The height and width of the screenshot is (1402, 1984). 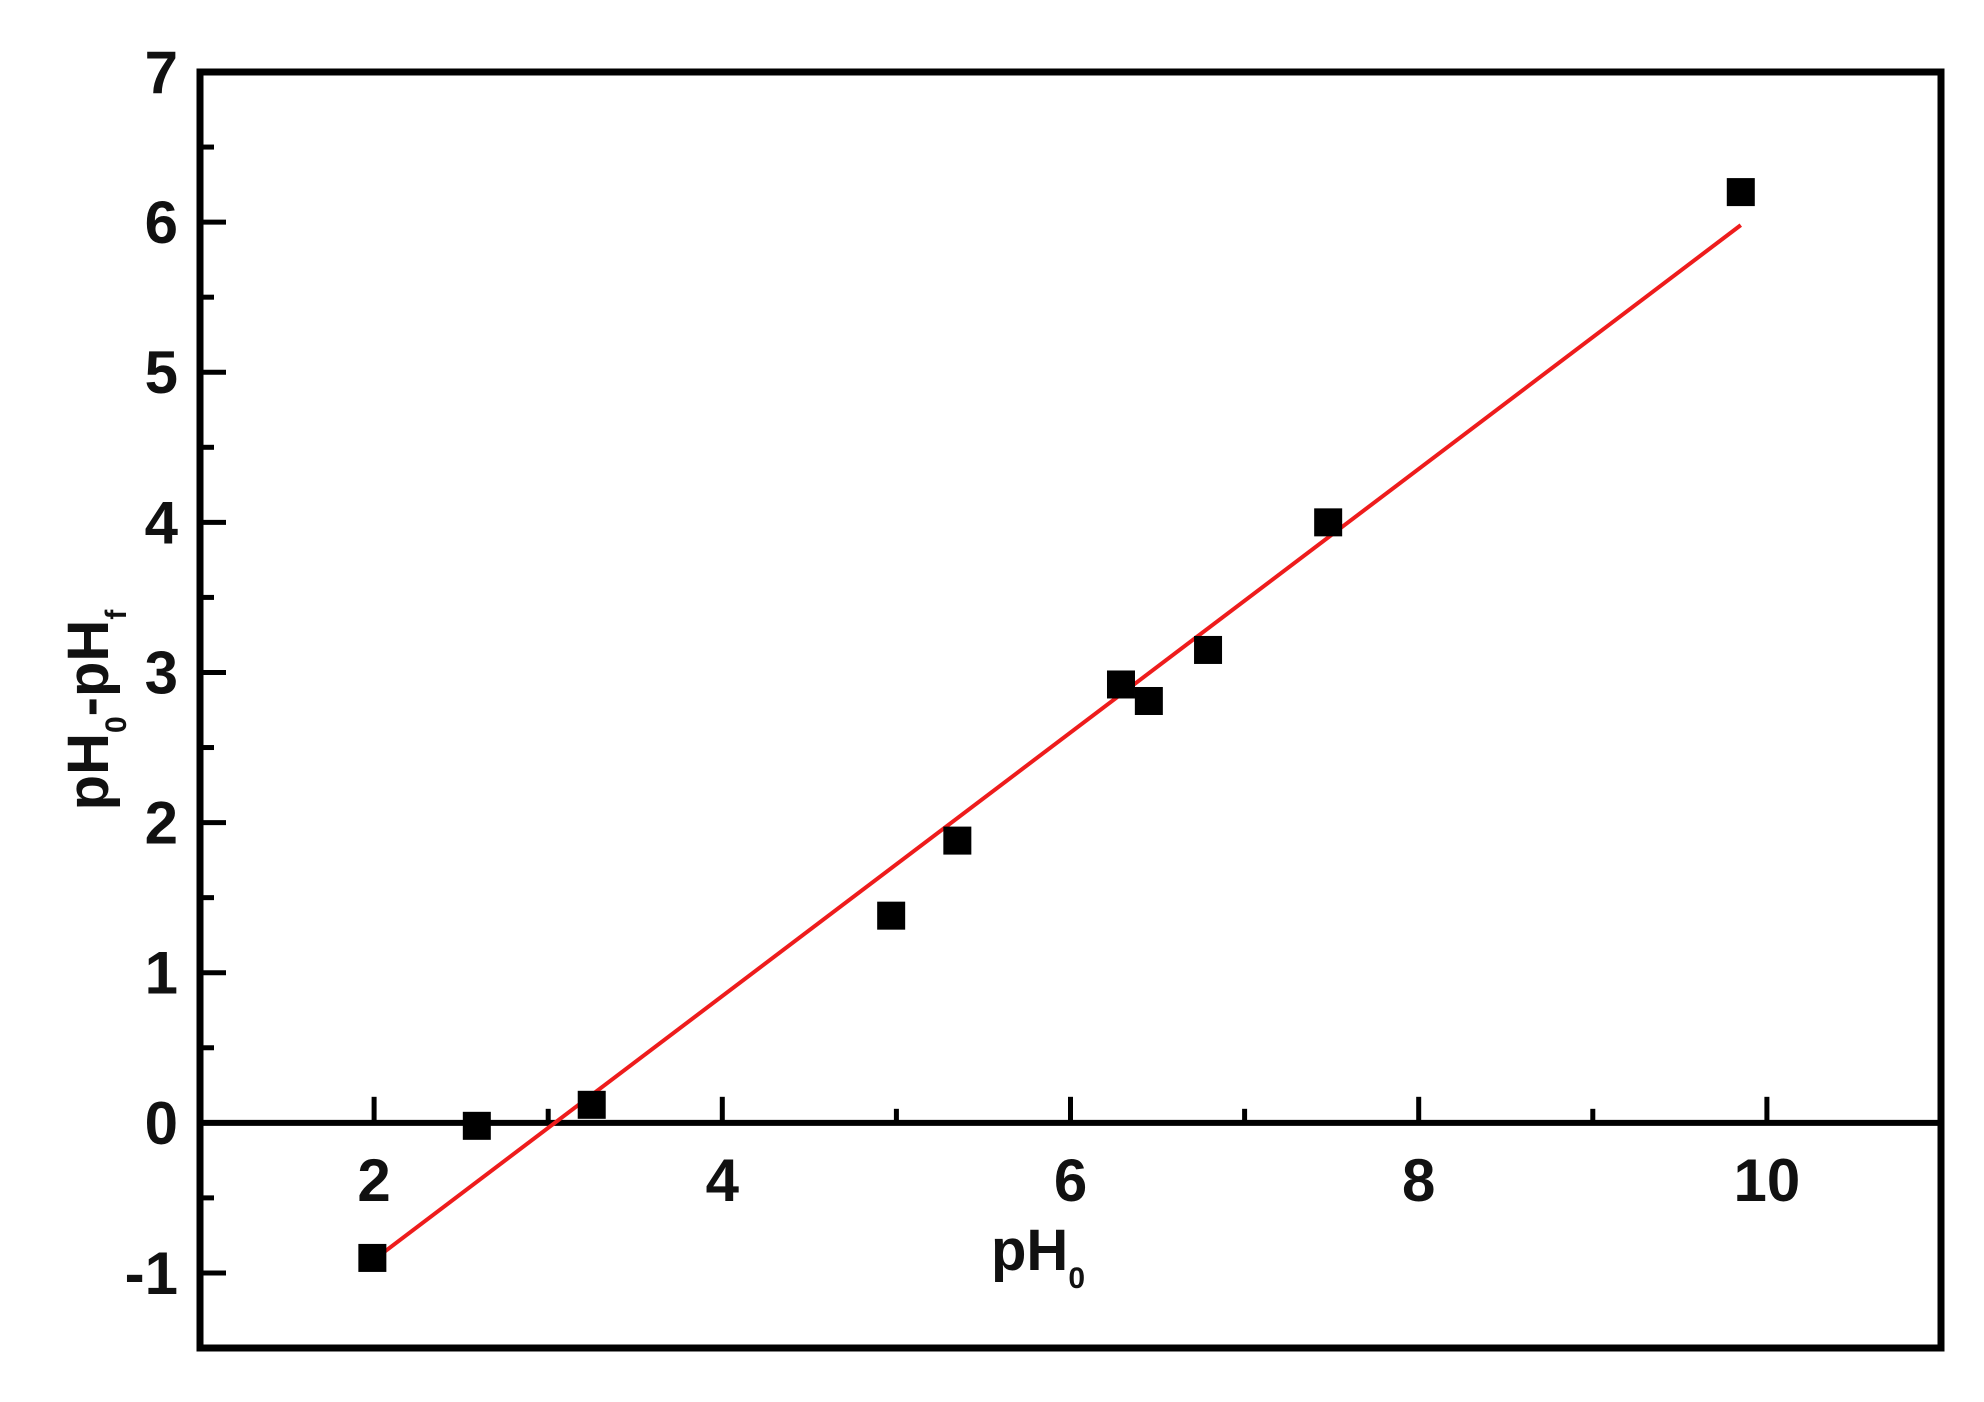 I want to click on x-tick-labels: 2 4 6 8 10, so click(x=1078, y=1180).